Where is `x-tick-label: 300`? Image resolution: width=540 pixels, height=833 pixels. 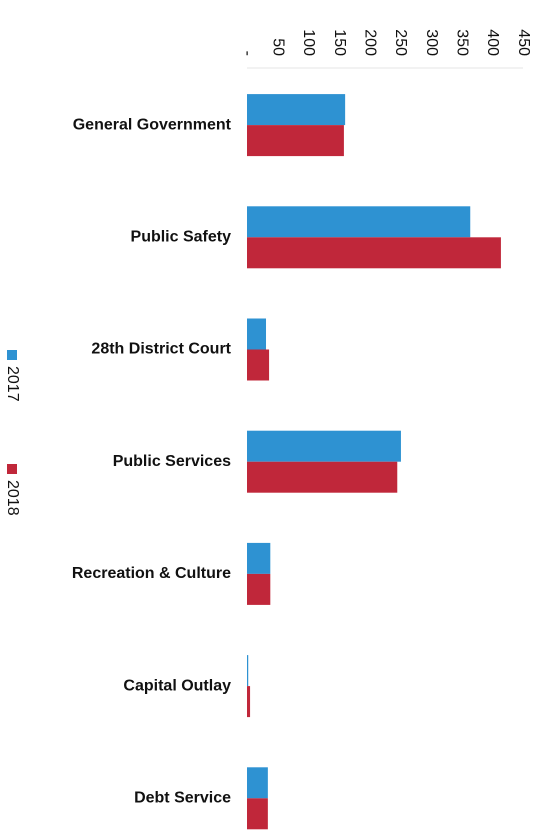
x-tick-label: 300 is located at coordinates (431, 42).